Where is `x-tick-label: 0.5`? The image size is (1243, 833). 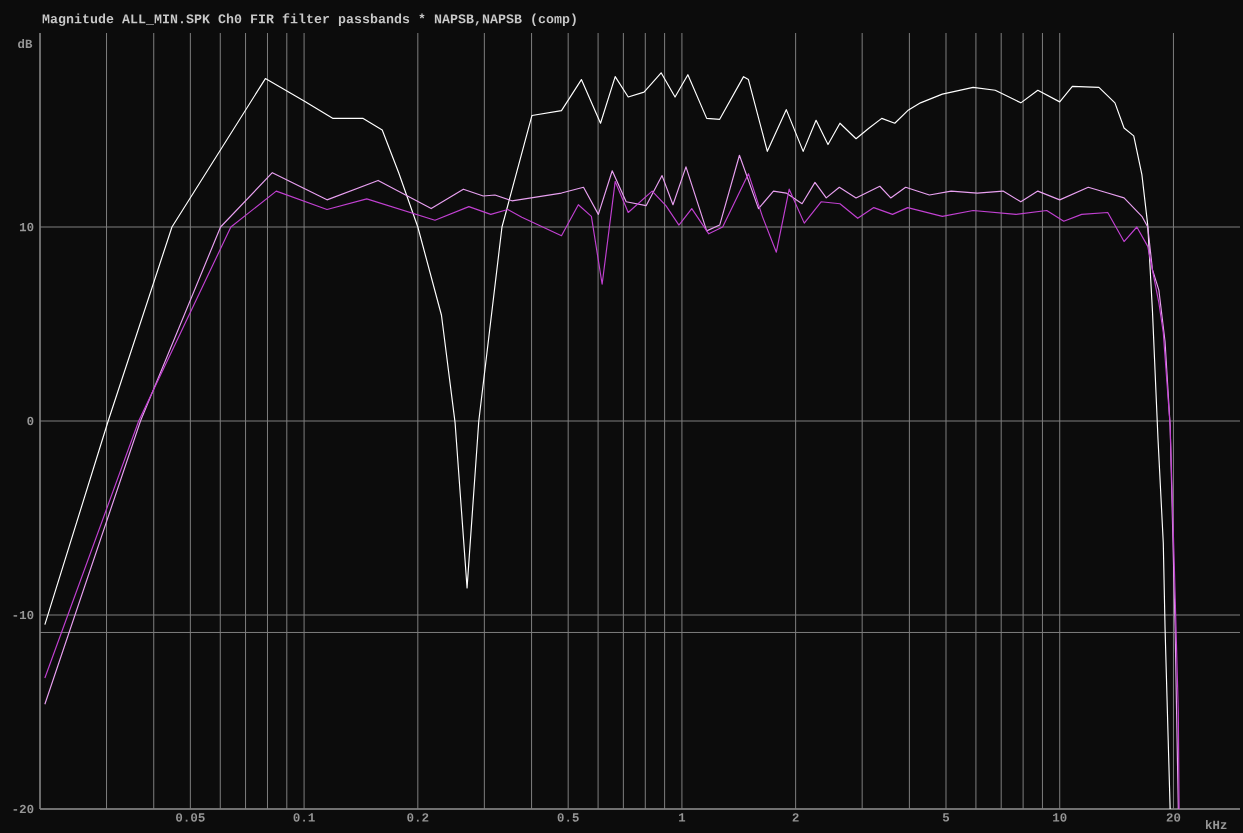 x-tick-label: 0.5 is located at coordinates (568, 817).